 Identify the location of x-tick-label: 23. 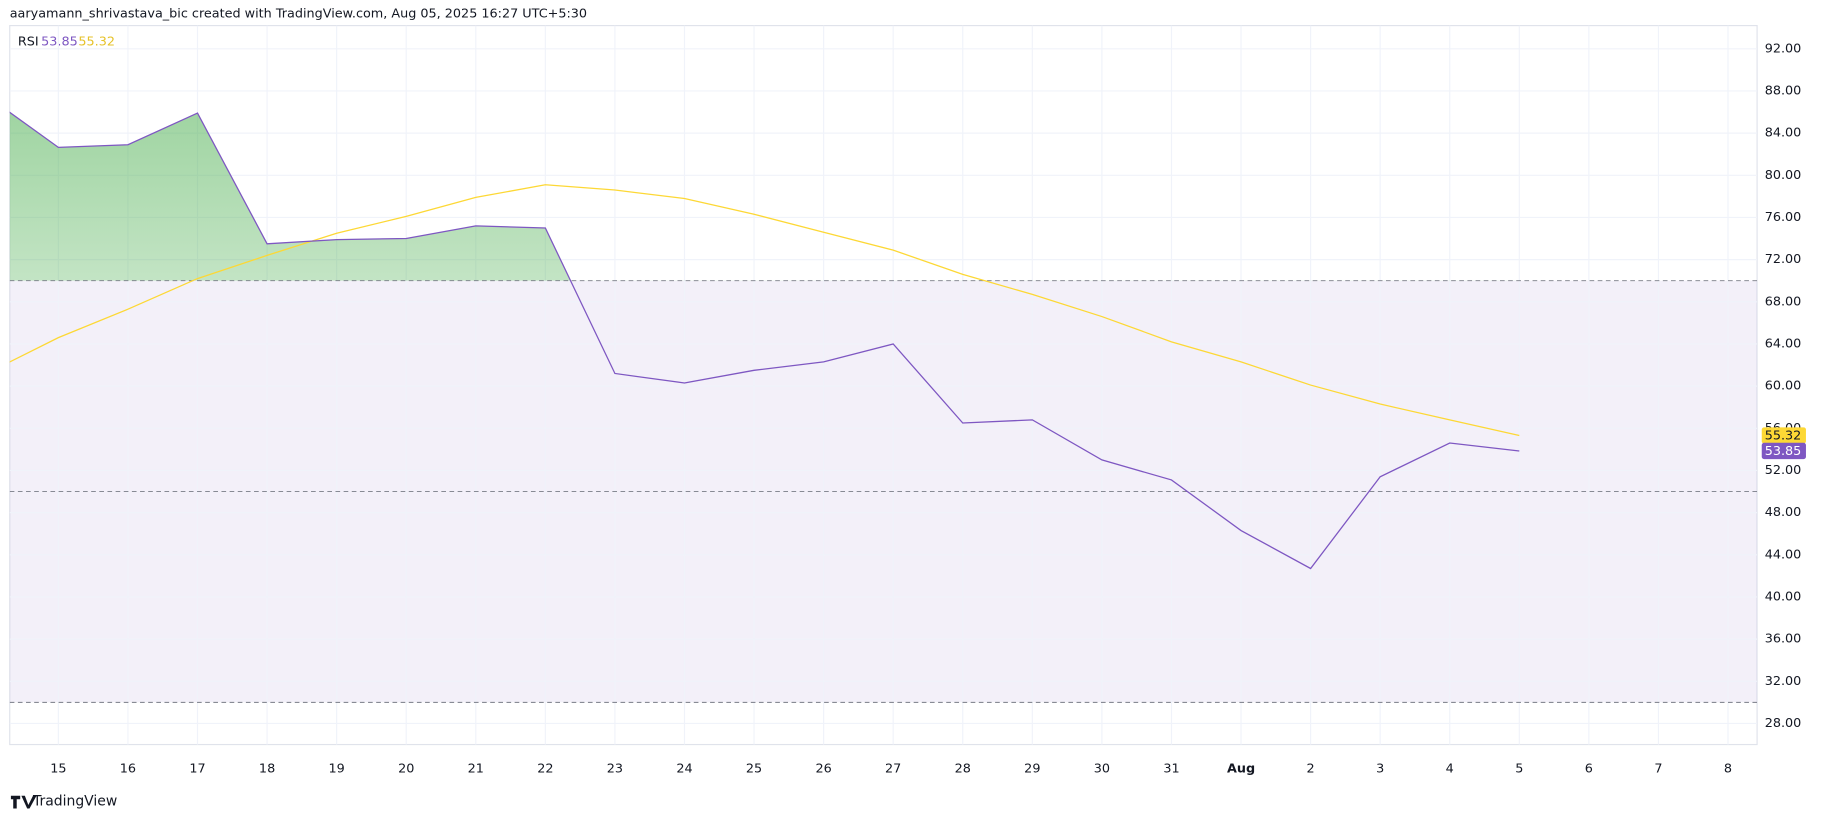
(615, 768).